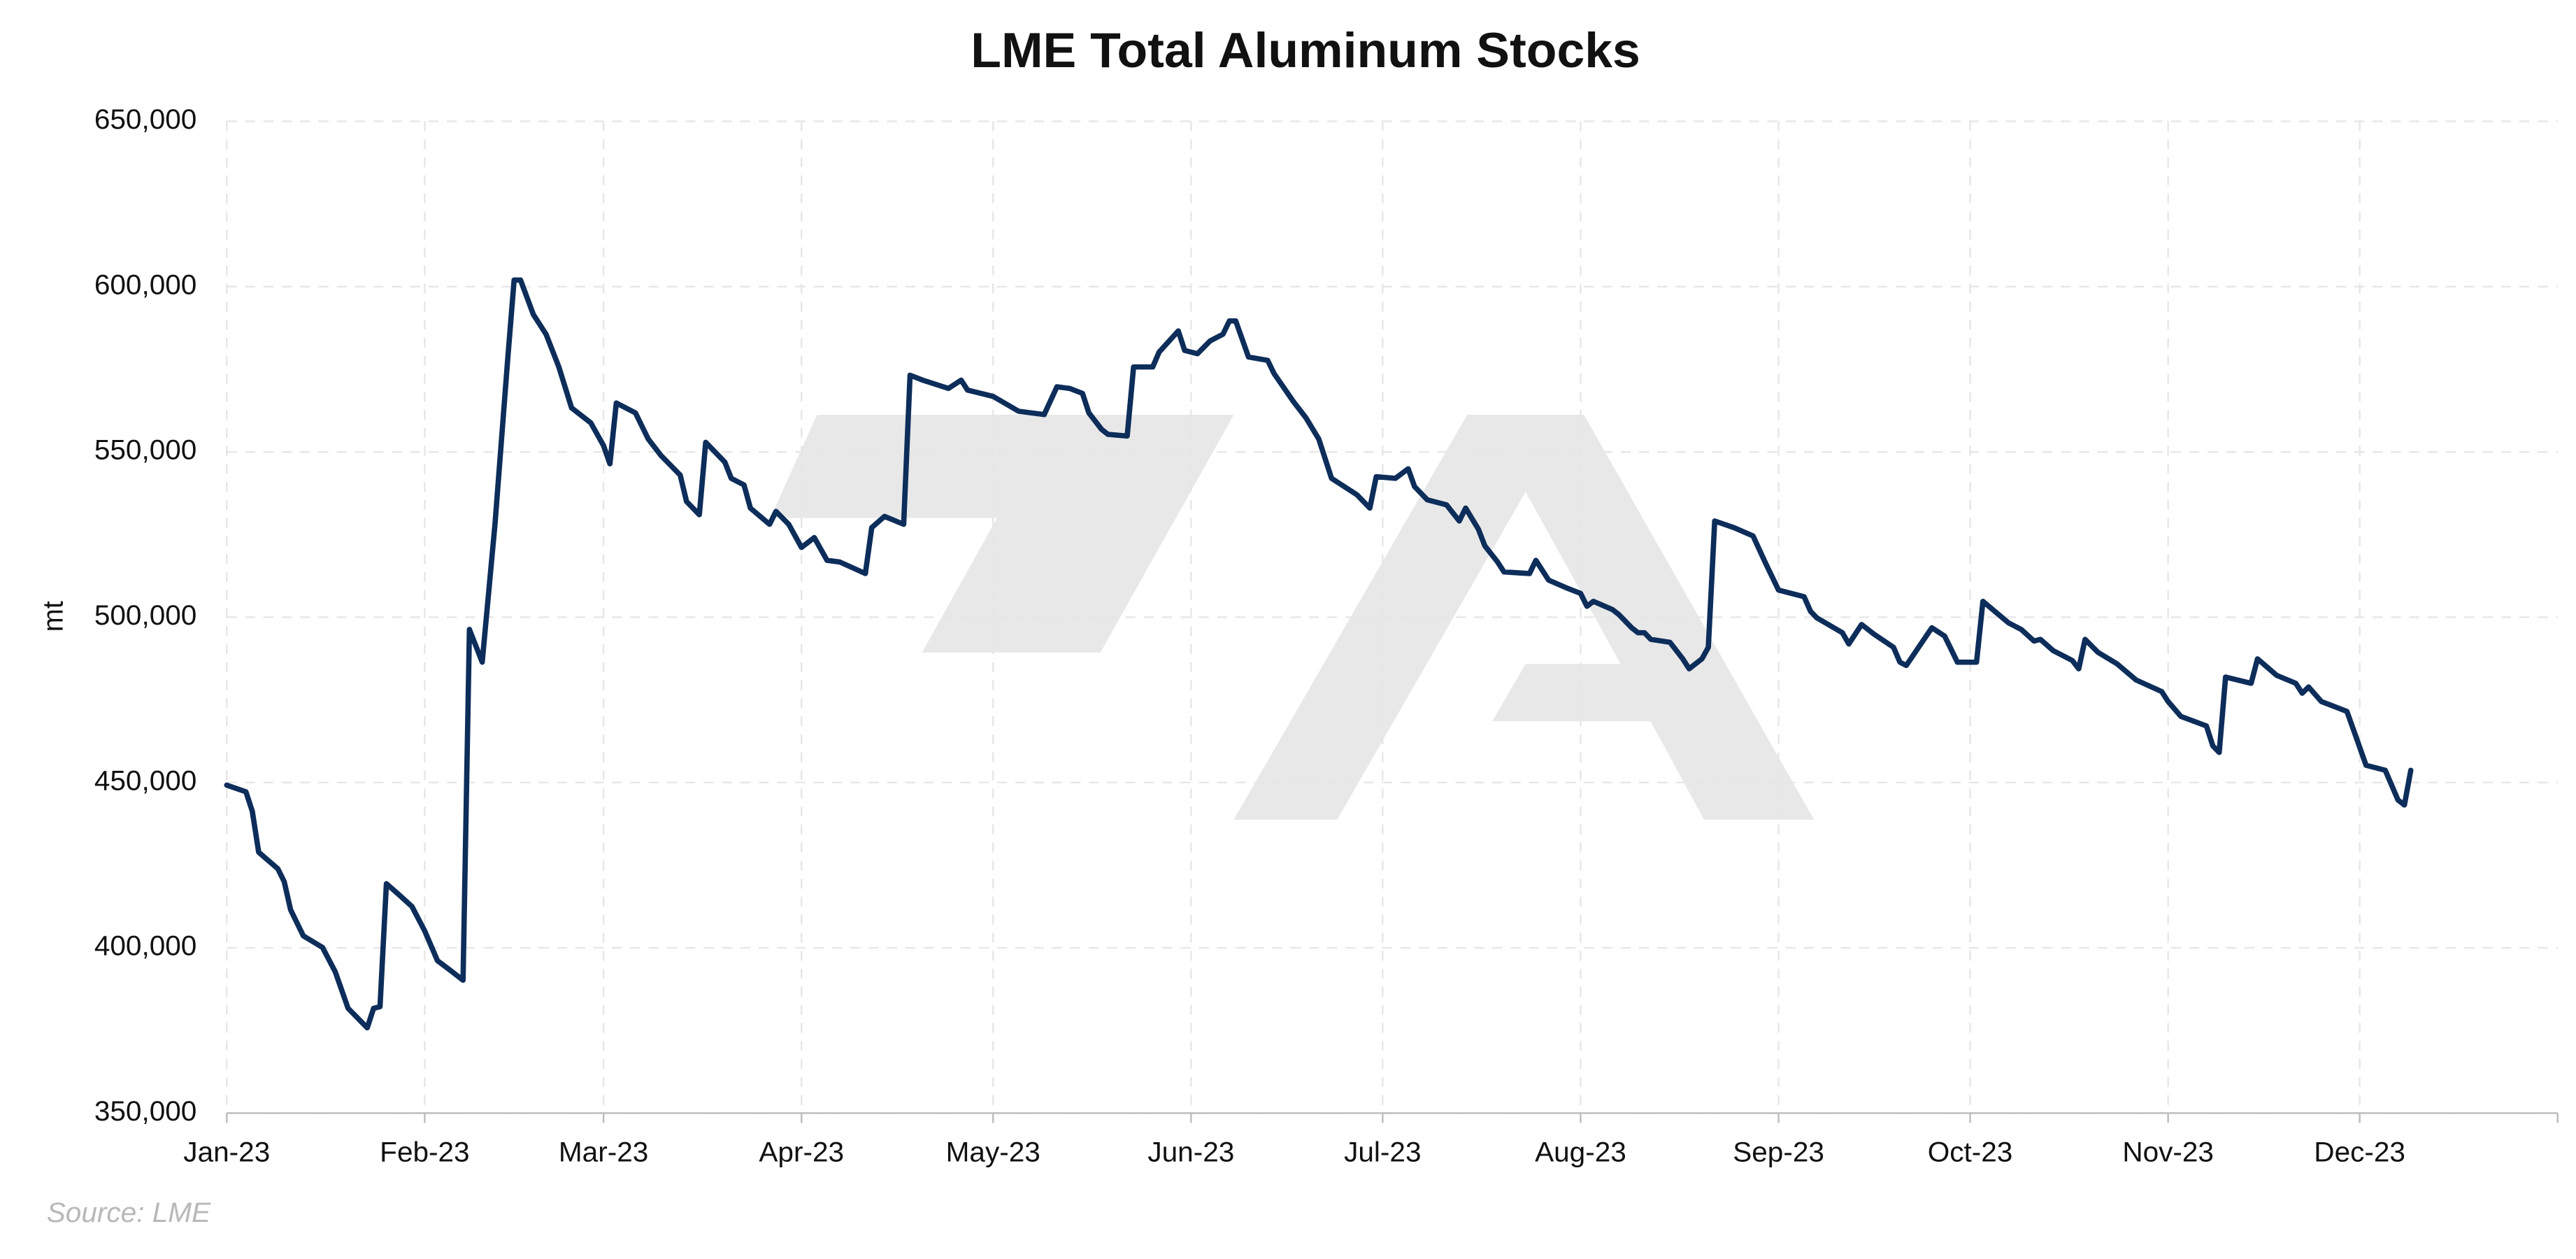  I want to click on x-tick-label: Jun-23, so click(1190, 1152).